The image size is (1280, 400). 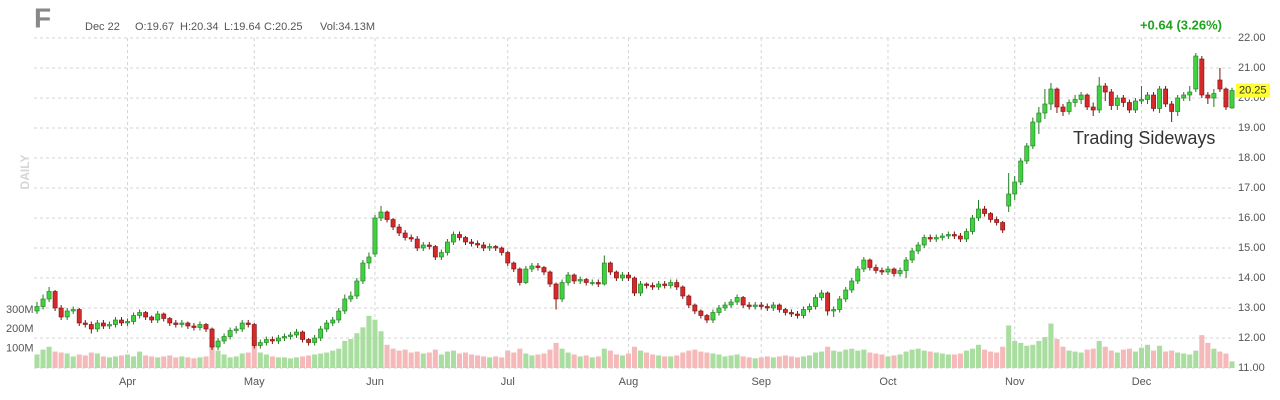 I want to click on timeframe: DAILY, so click(x=25, y=172).